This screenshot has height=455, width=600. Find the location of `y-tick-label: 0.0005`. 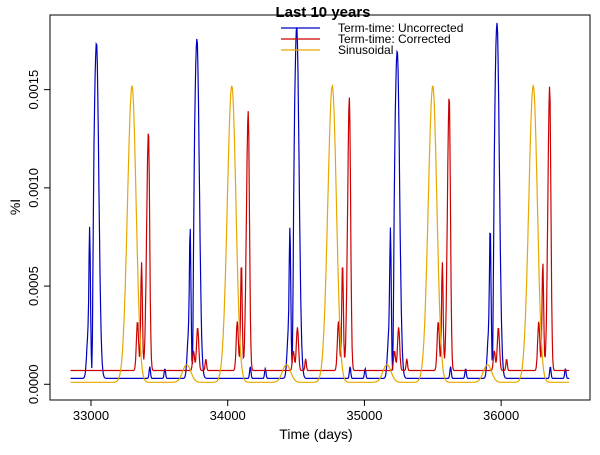

y-tick-label: 0.0005 is located at coordinates (33, 286).